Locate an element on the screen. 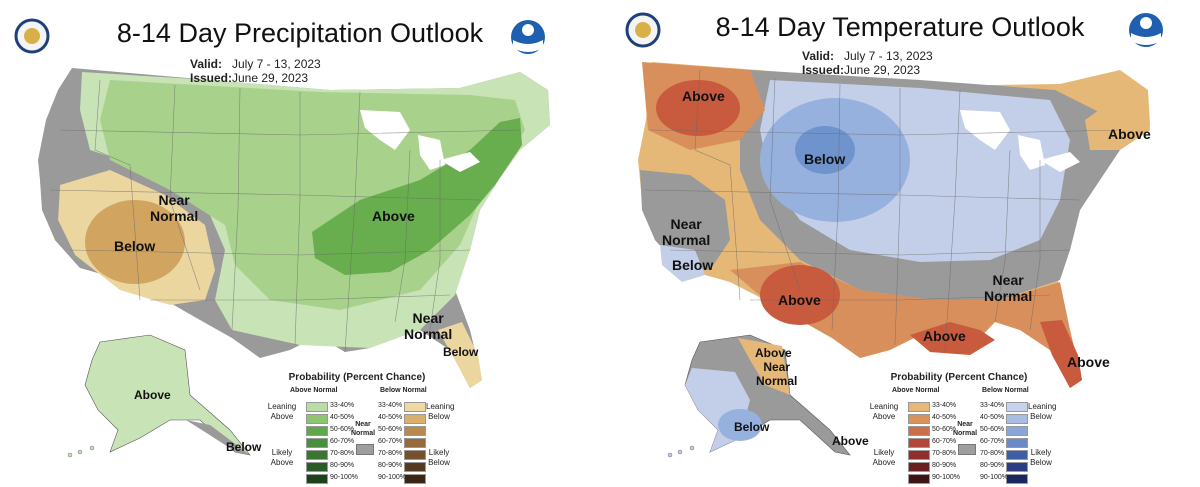  legend-value-above: 70-80% is located at coordinates (342, 453).